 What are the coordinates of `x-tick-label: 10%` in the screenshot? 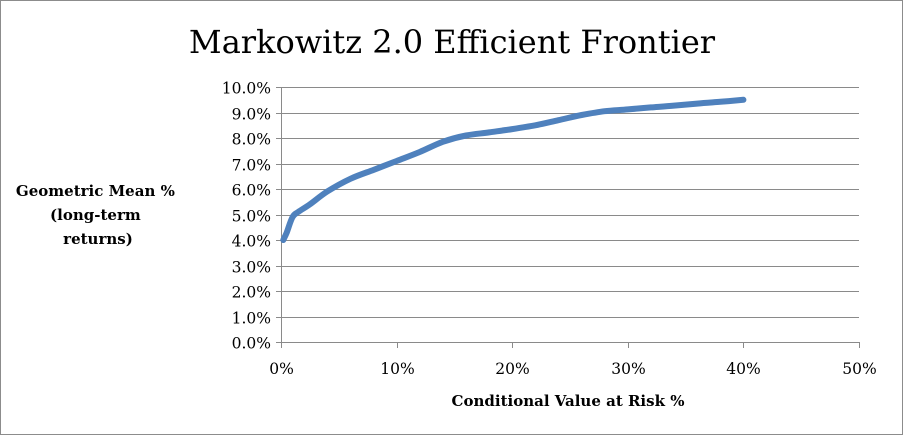 It's located at (397, 369).